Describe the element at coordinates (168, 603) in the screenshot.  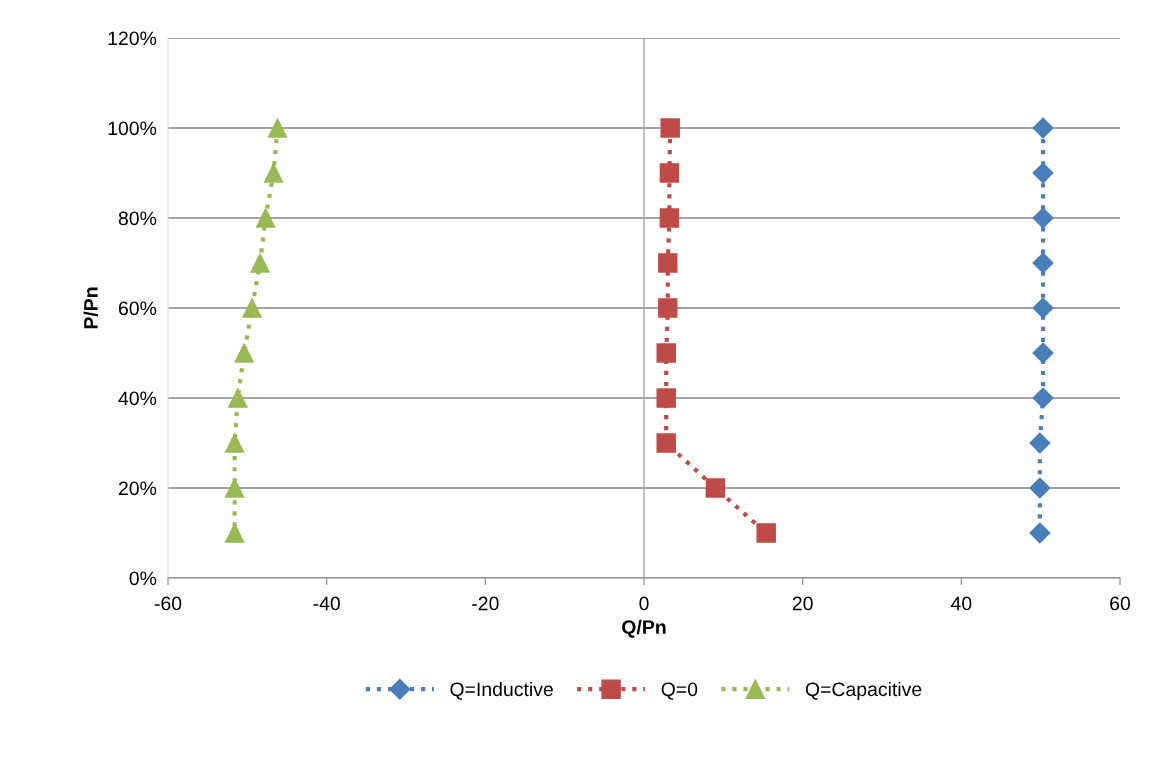
I see `x-tick-label: -60` at that location.